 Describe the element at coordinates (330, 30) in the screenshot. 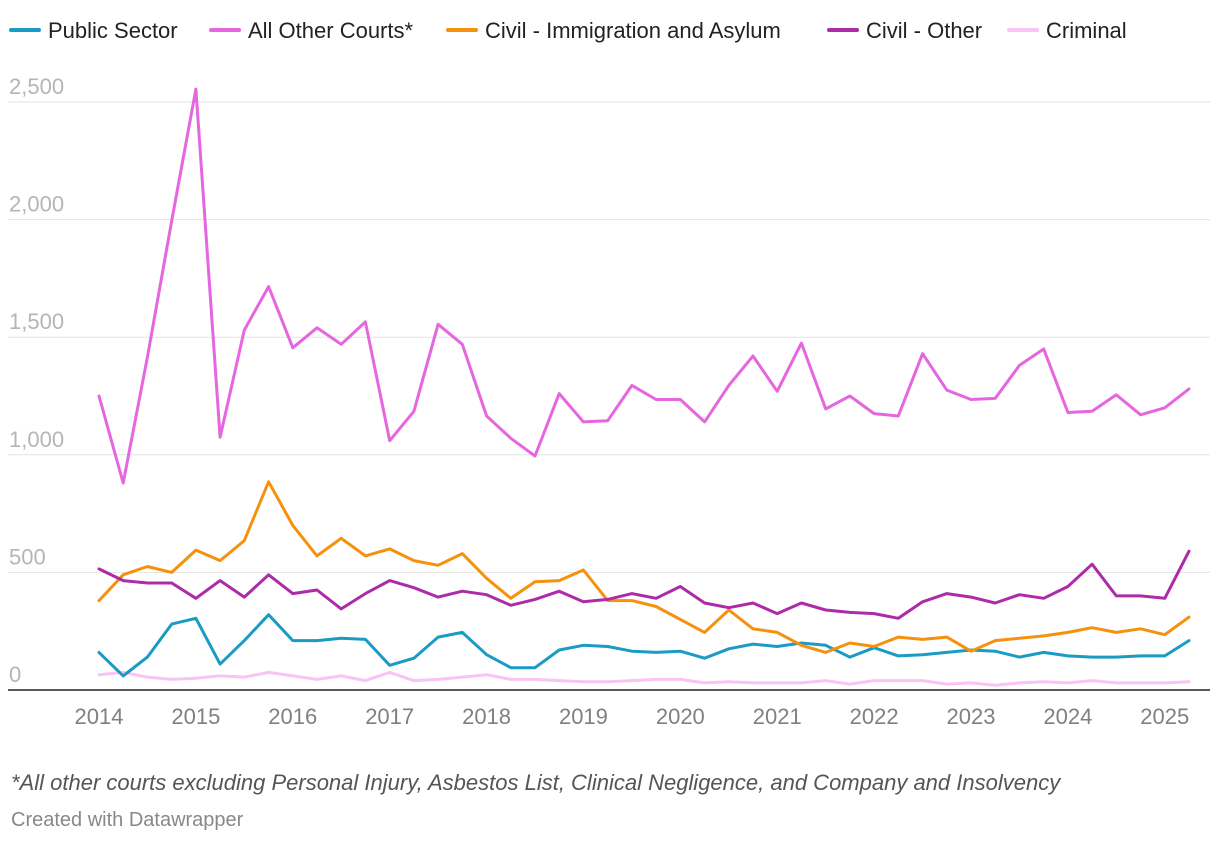

I see `legend-label-all-other-courts: All Other Courts*` at that location.